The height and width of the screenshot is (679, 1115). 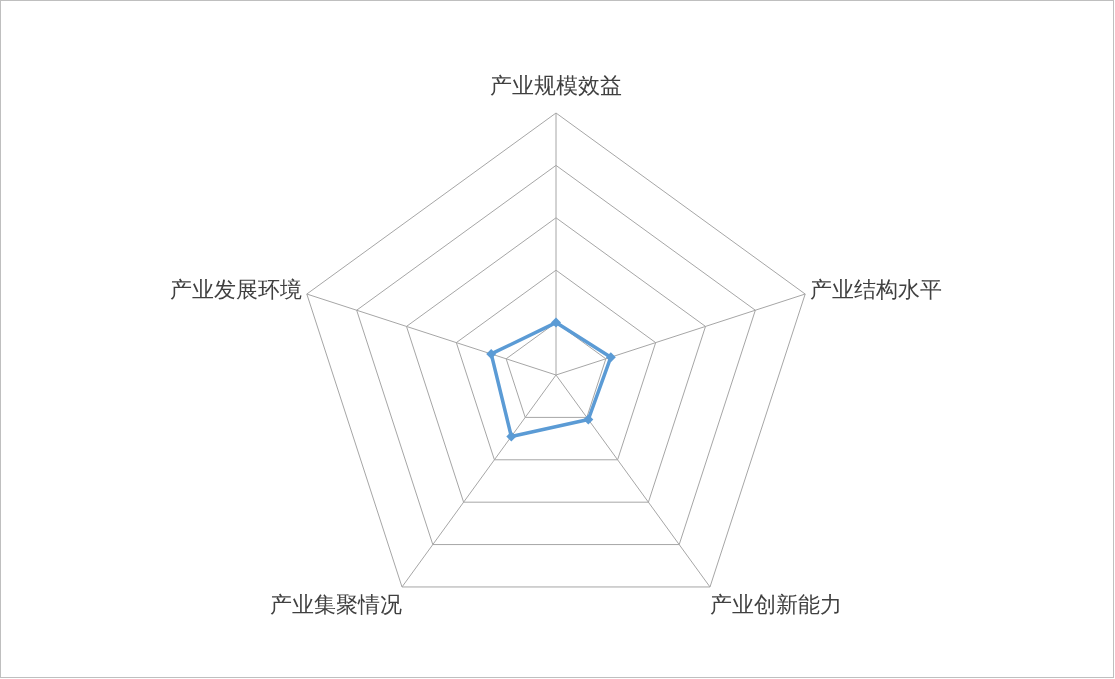 What do you see at coordinates (876, 289) in the screenshot?
I see `category-label: 产业结构水平` at bounding box center [876, 289].